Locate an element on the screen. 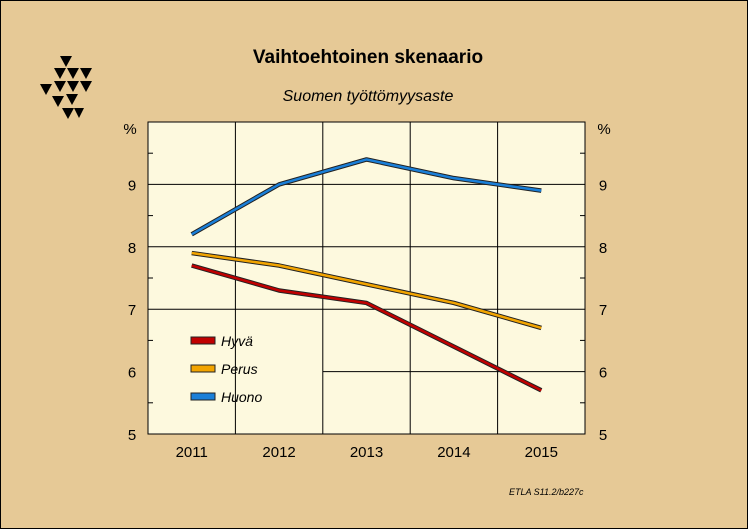 The width and height of the screenshot is (748, 529). x-tick-label: 2015 is located at coordinates (541, 452).